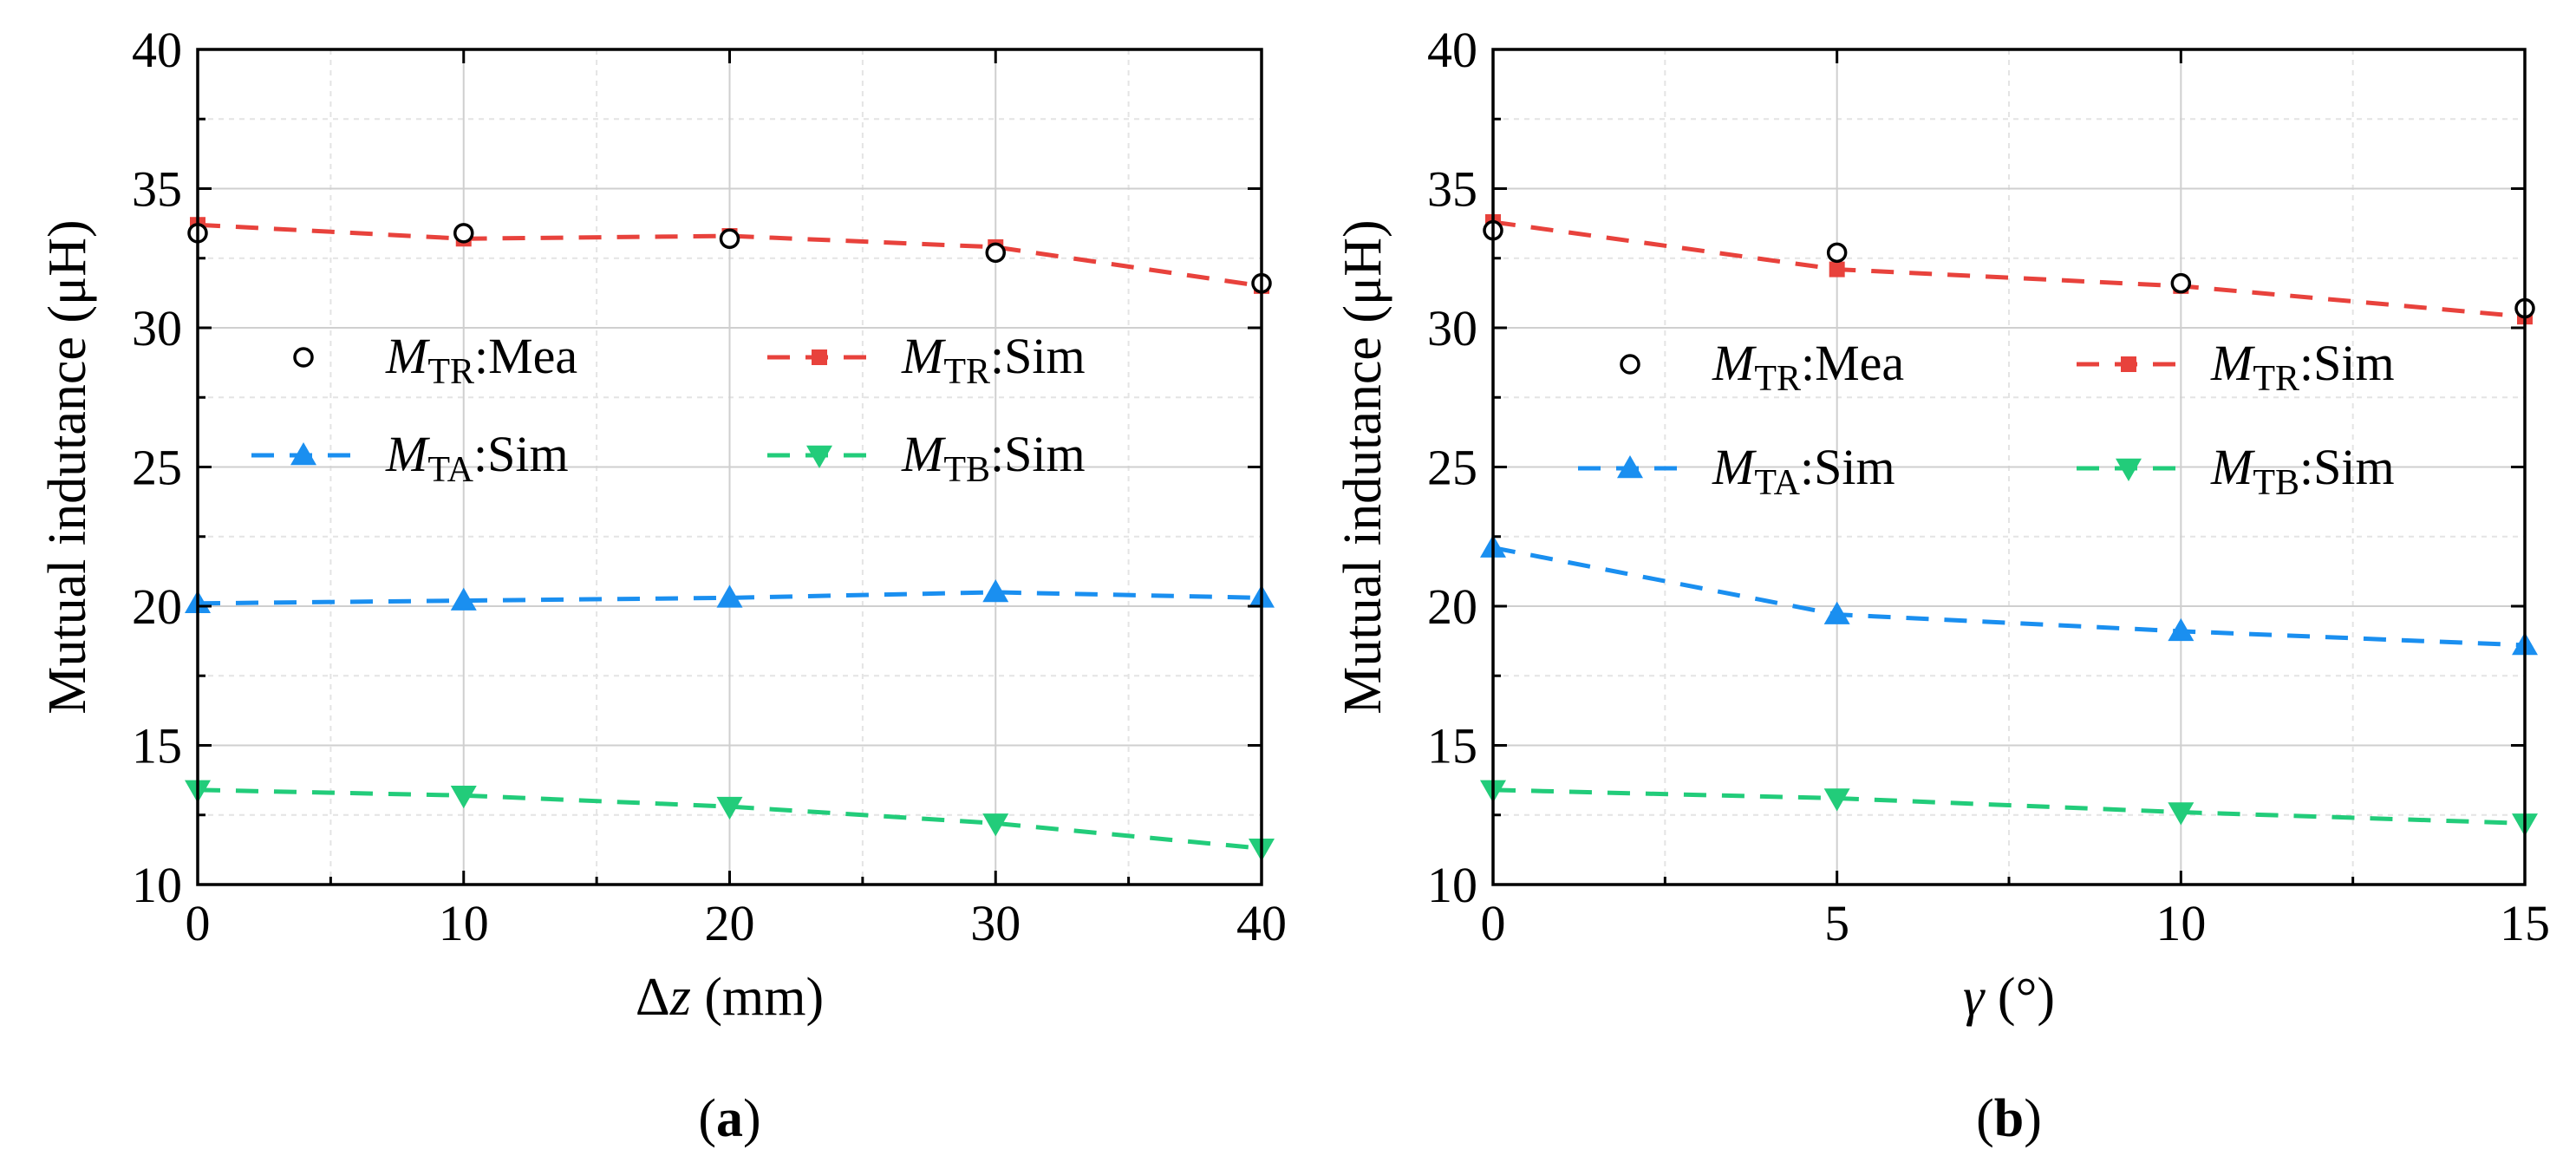 Image resolution: width=2576 pixels, height=1169 pixels. I want to click on legend-label: MTR:Mea, so click(481, 360).